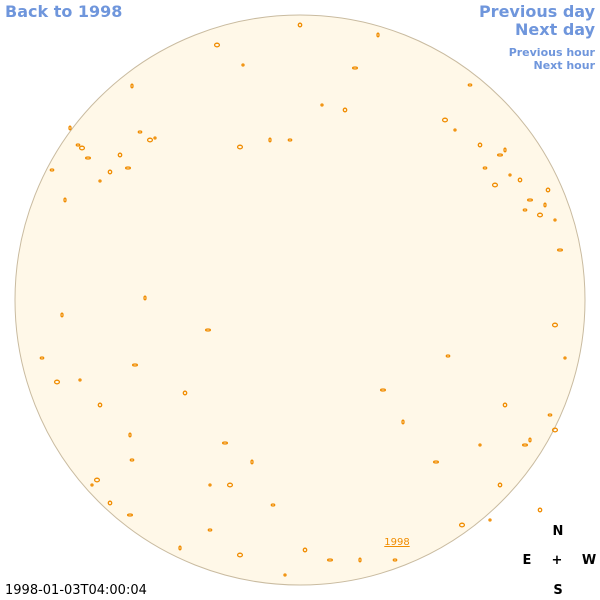  I want to click on back-link: Back to 1998, so click(63, 11).